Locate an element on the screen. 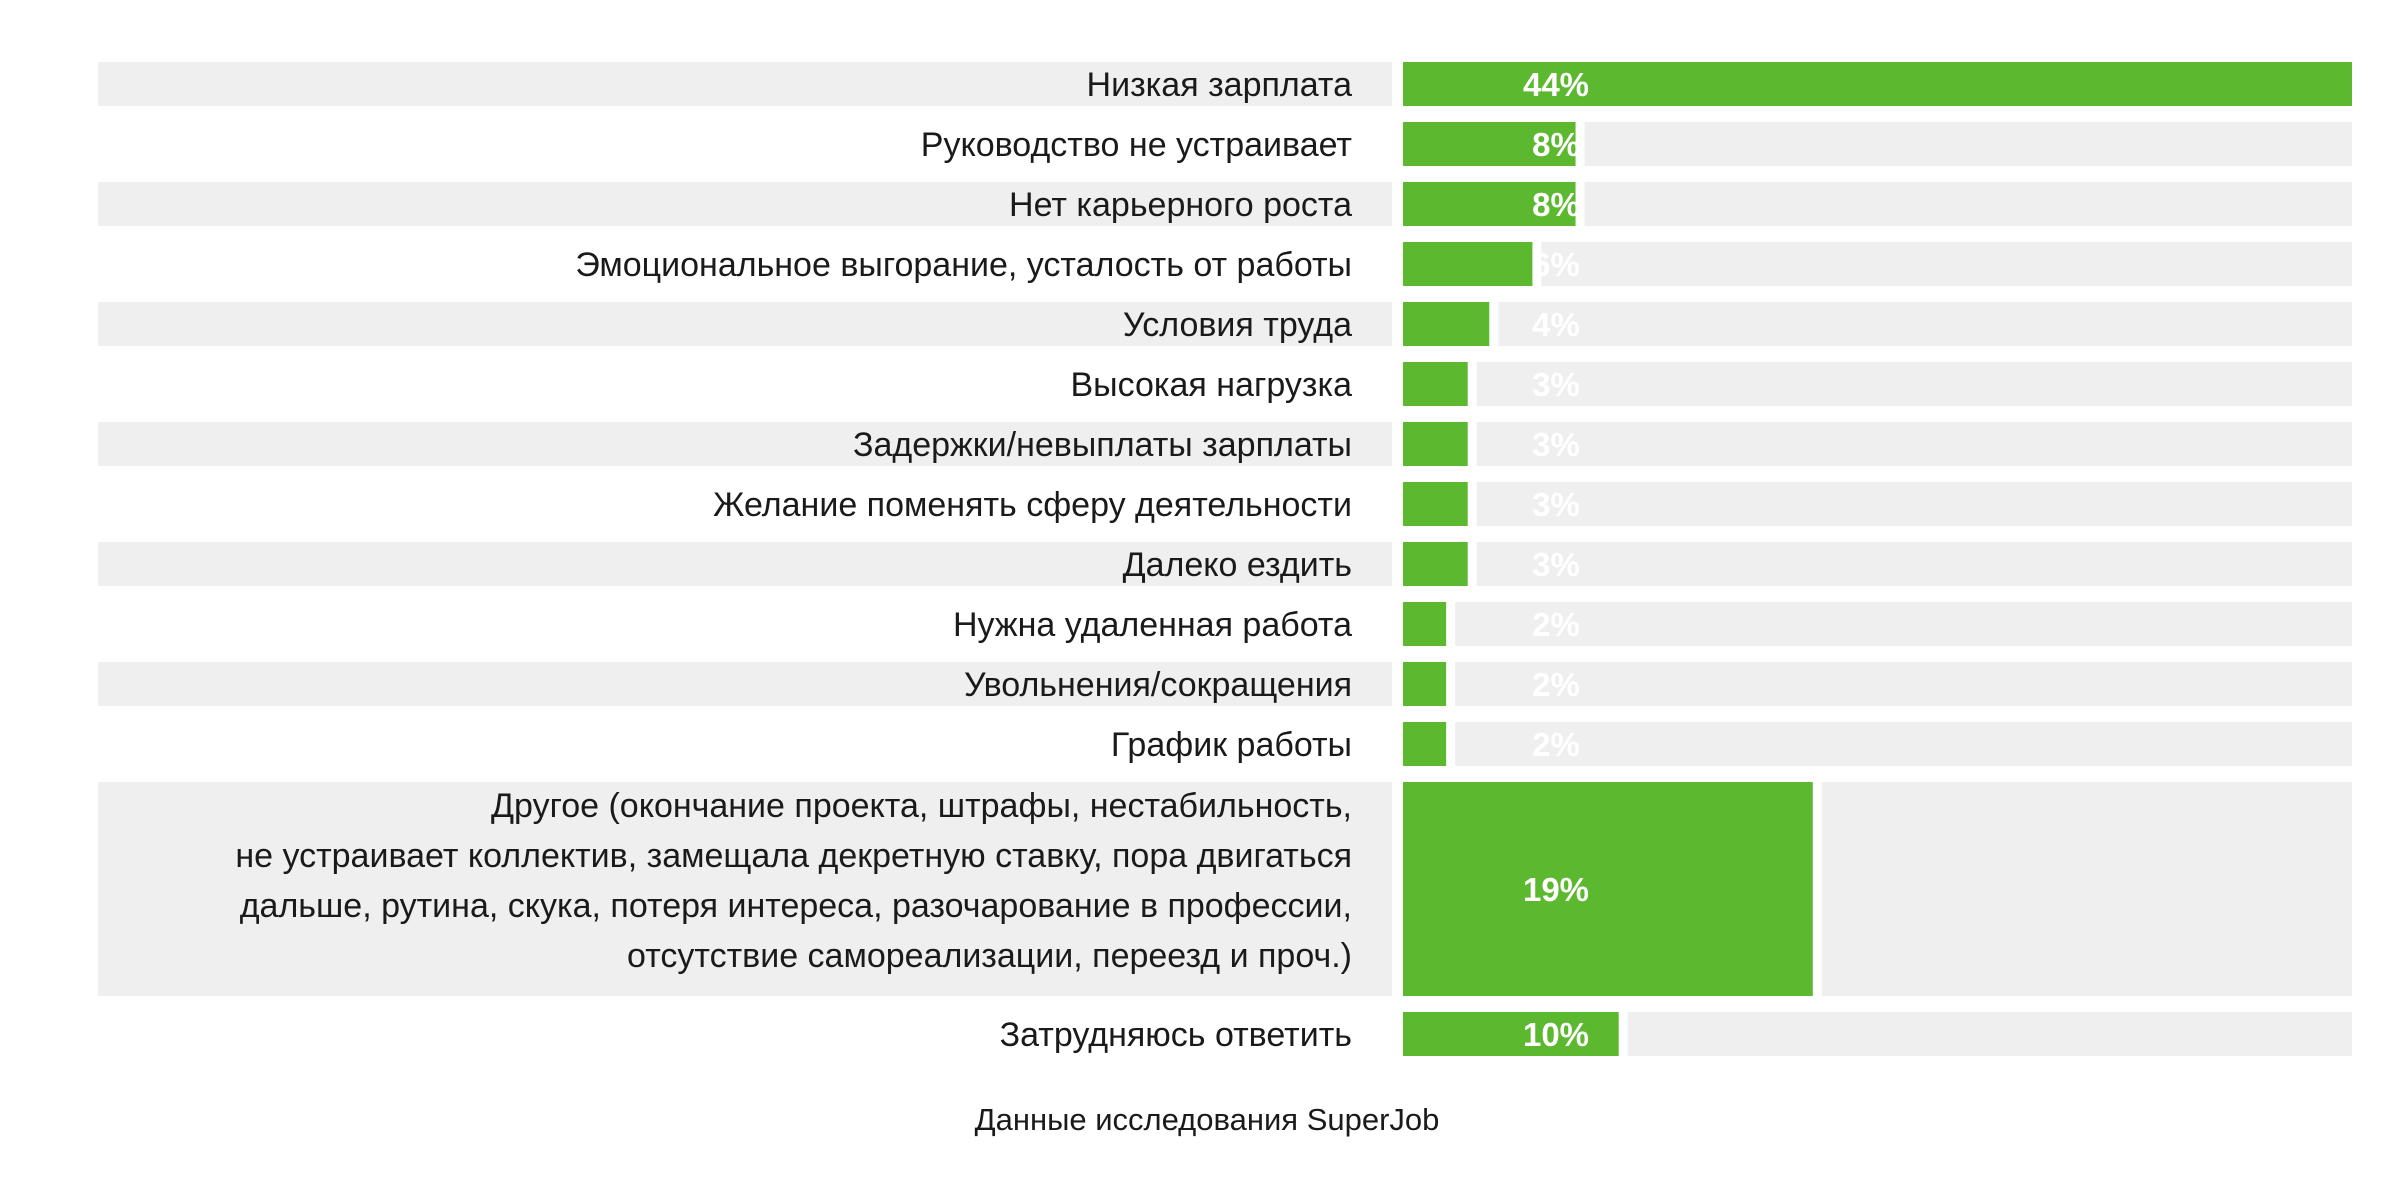 The width and height of the screenshot is (2400, 1200). category-label: Желание поменять сферу деятельности is located at coordinates (1032, 505).